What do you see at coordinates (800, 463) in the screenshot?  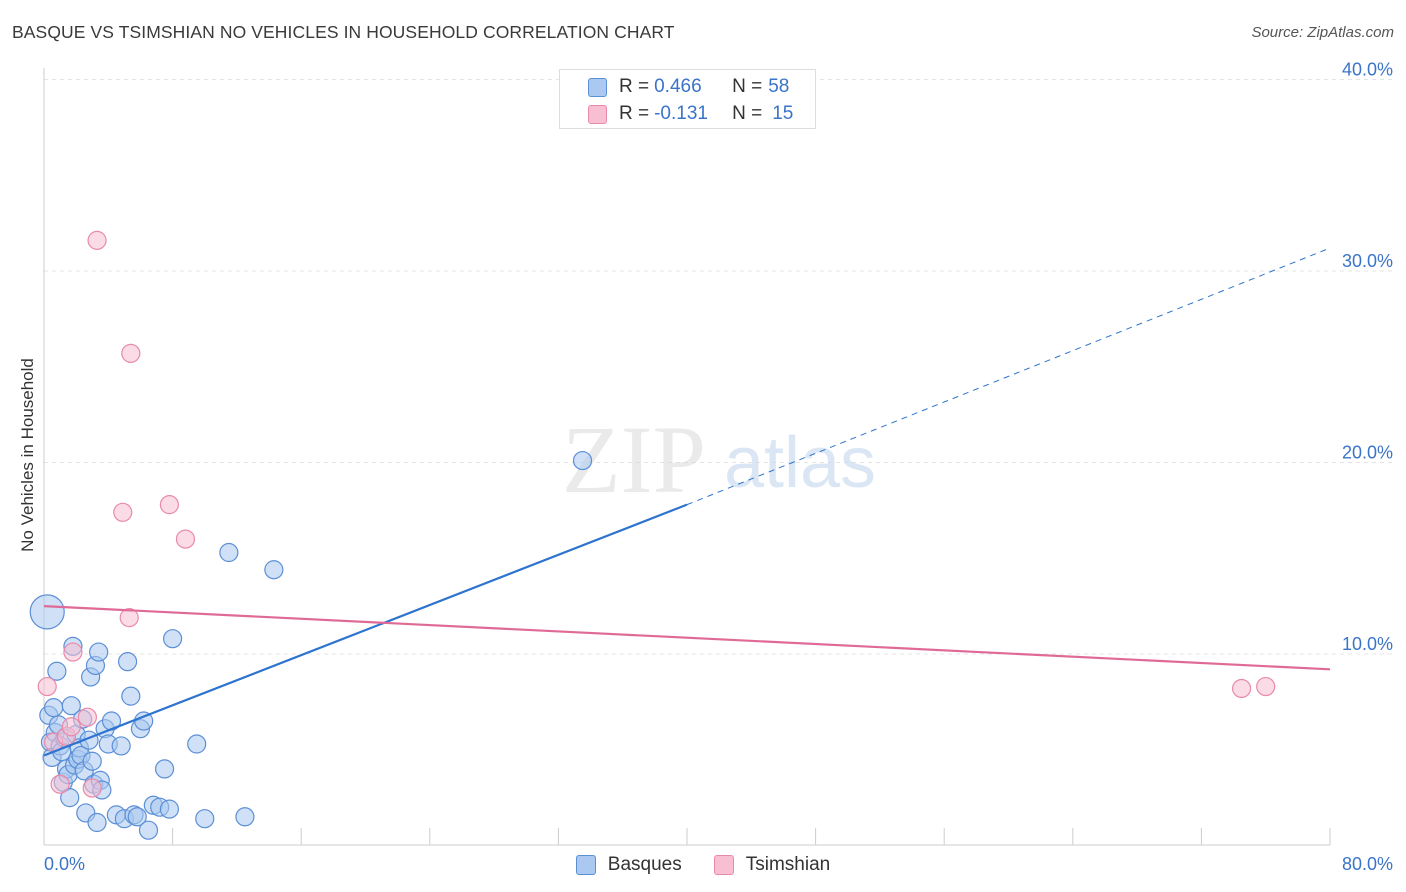 I see `watermark-atlas: atlas` at bounding box center [800, 463].